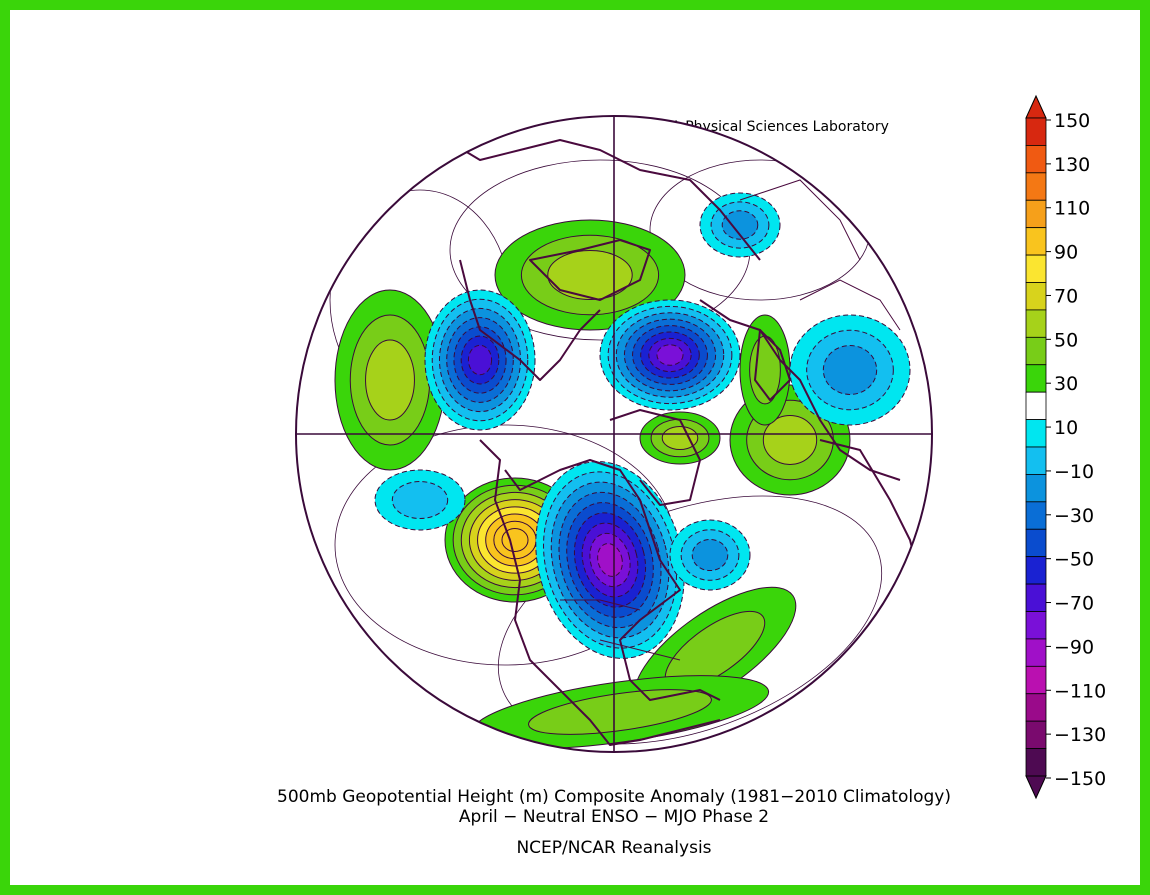 The width and height of the screenshot is (1150, 895). I want to click on neg-anomaly-north-america-contour, so click(610, 560).